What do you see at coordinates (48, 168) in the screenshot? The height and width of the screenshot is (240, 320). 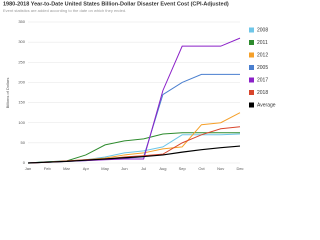 I see `x-tick-label: Feb` at bounding box center [48, 168].